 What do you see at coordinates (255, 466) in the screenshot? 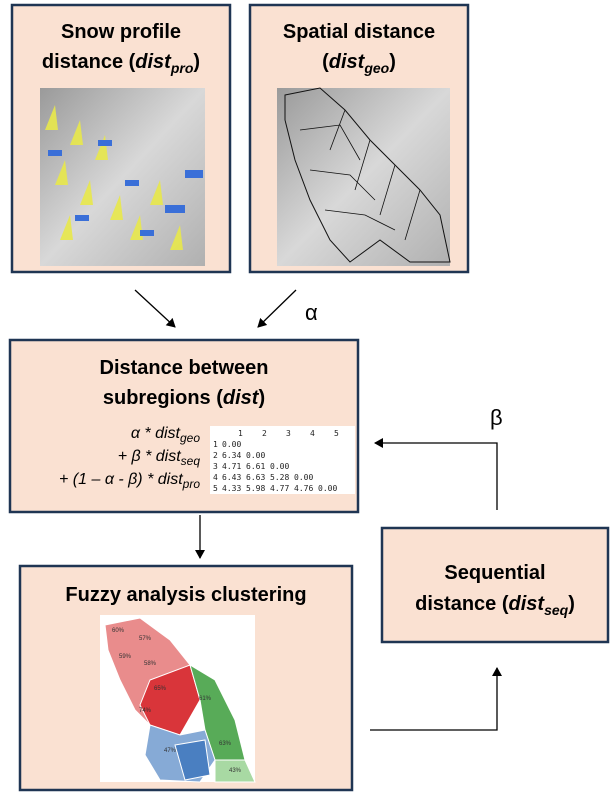
I see `matrix-cell: 6.61` at bounding box center [255, 466].